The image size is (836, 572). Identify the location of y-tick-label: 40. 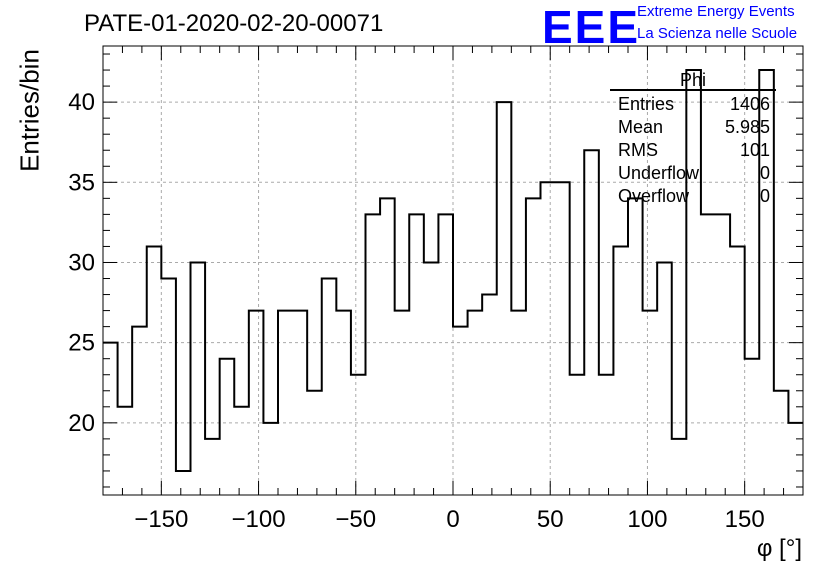
(81, 102).